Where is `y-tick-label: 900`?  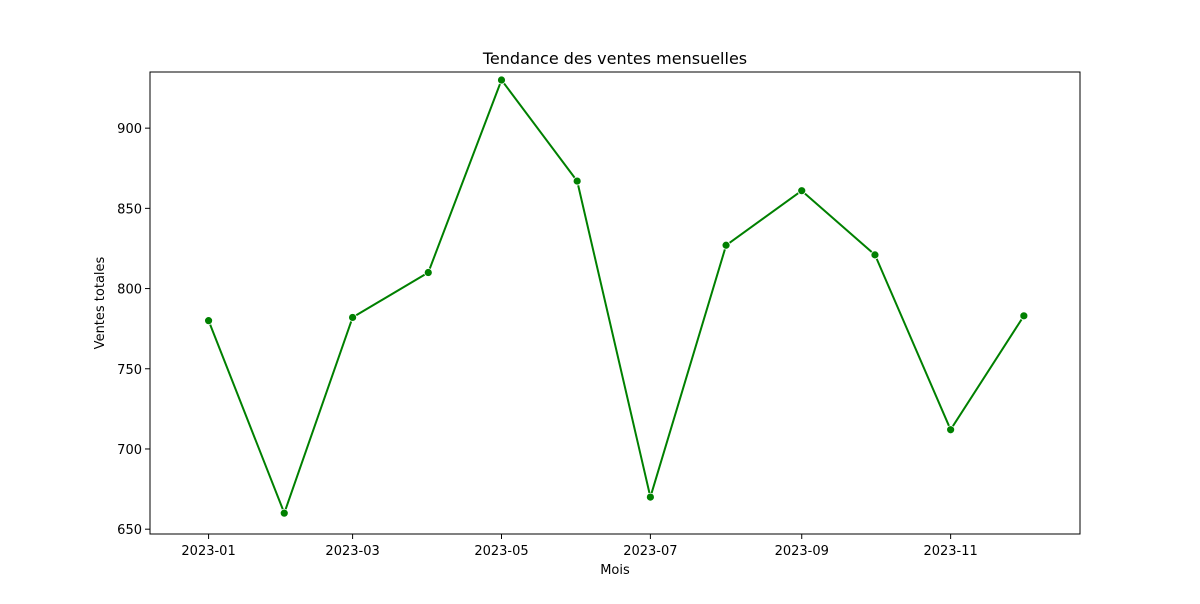 y-tick-label: 900 is located at coordinates (129, 129).